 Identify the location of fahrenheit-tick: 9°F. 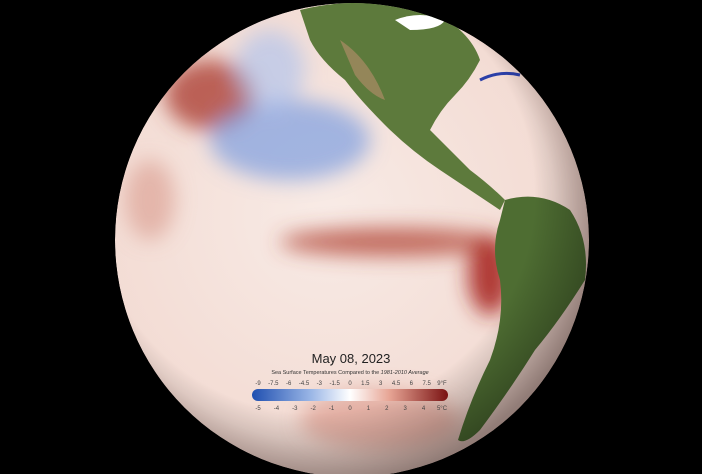
(442, 384).